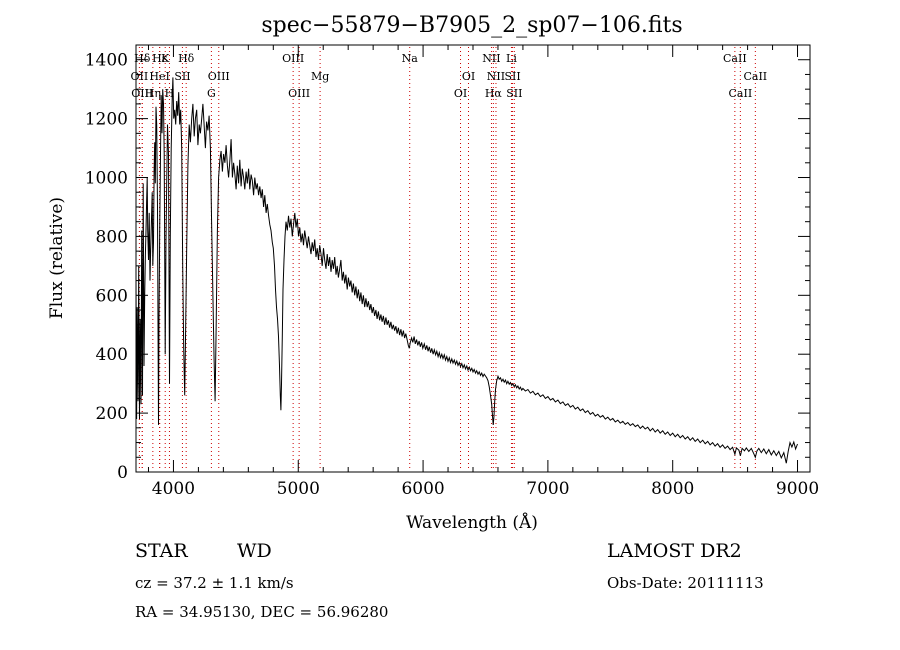  Describe the element at coordinates (186, 58) in the screenshot. I see `line-label-9: Hδ` at that location.